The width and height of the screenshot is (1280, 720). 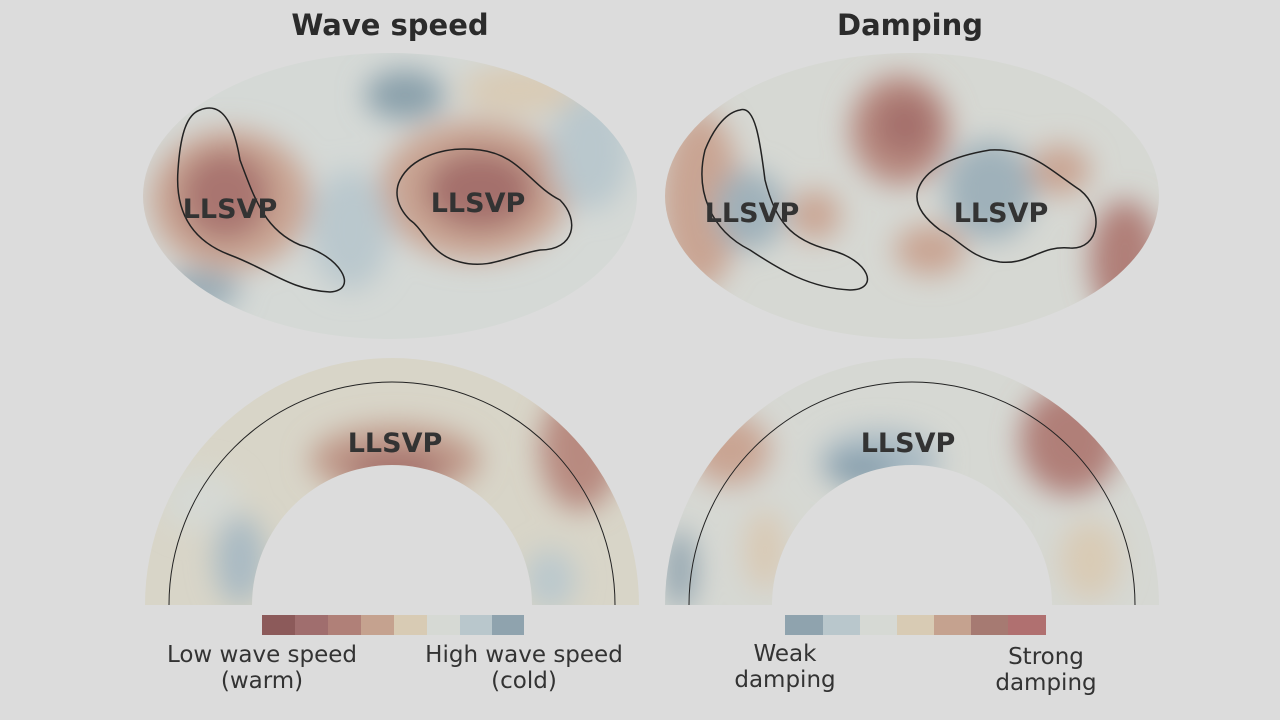 What do you see at coordinates (910, 25) in the screenshot?
I see `panel-title: Damping` at bounding box center [910, 25].